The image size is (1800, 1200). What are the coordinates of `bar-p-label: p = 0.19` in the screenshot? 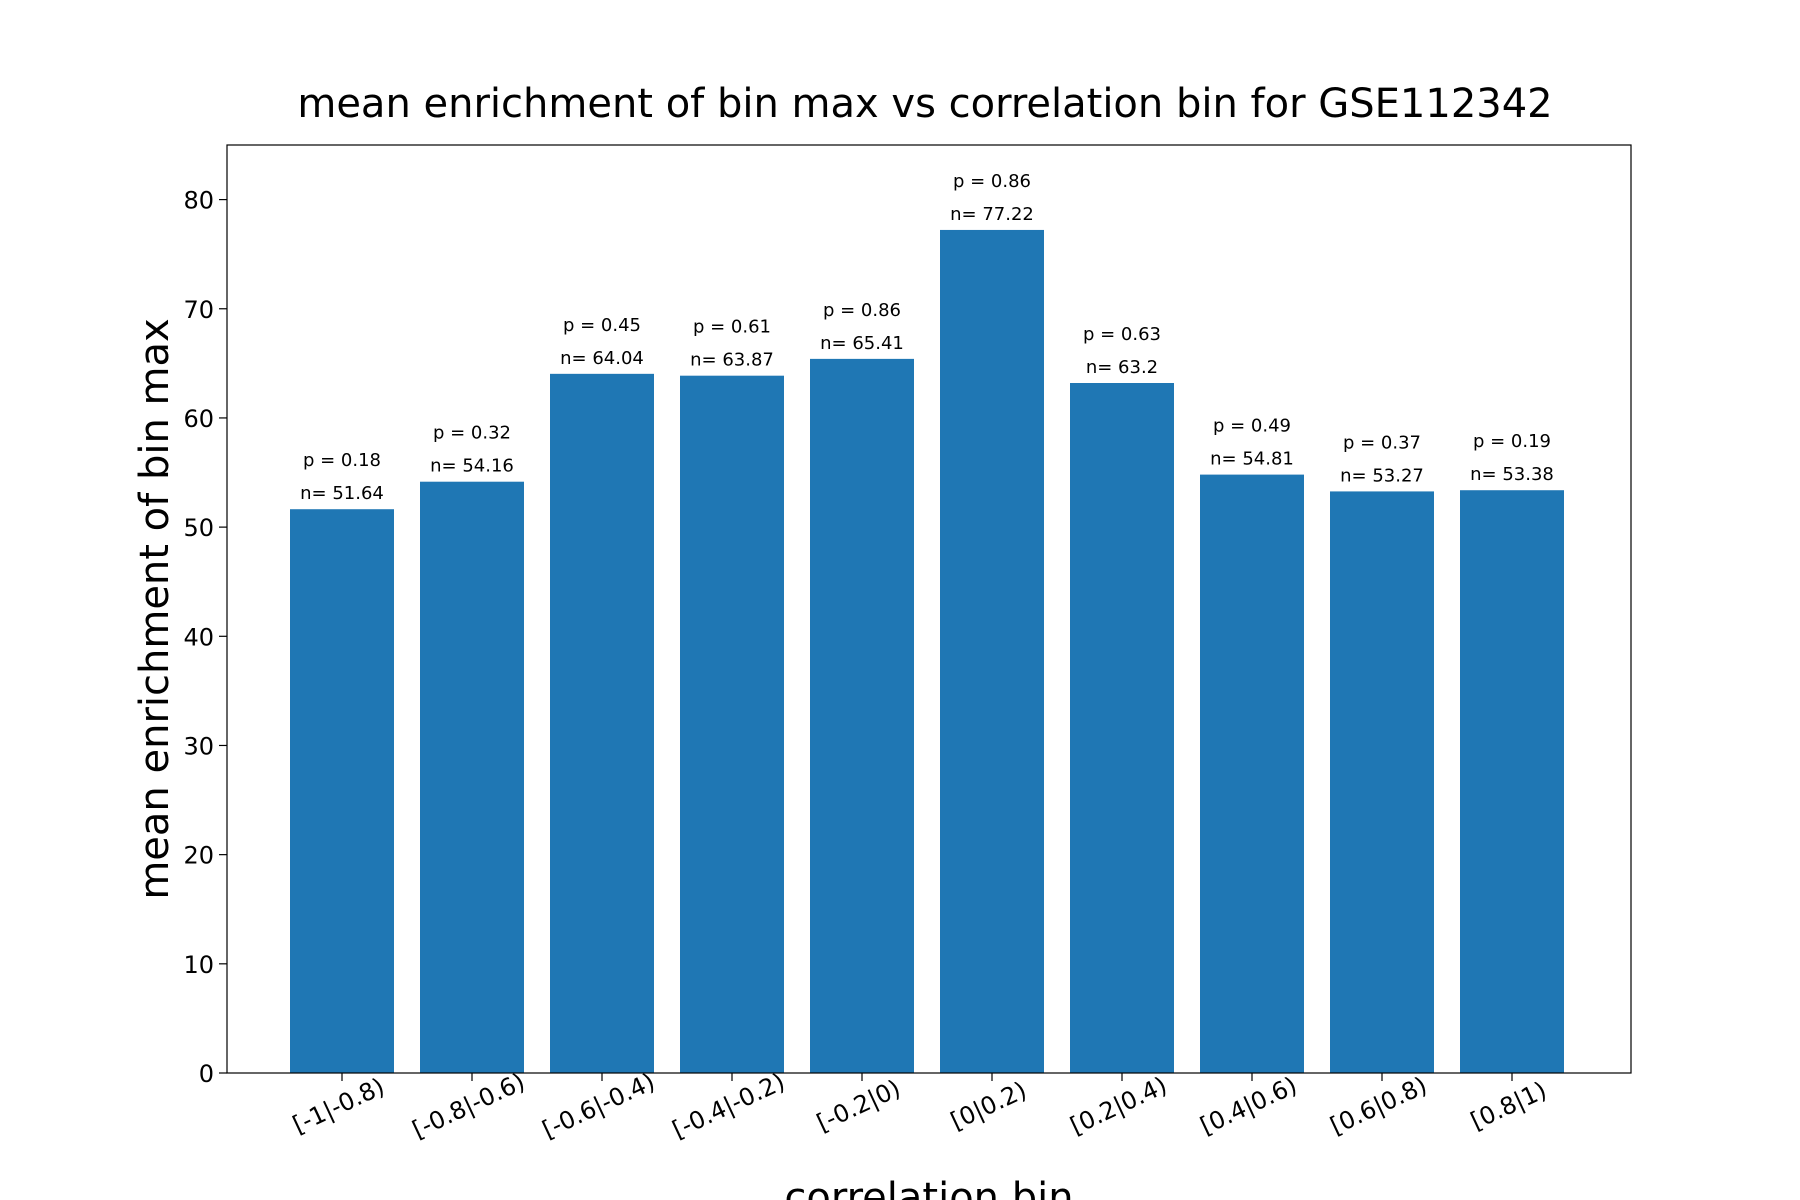 It's located at (1512, 441).